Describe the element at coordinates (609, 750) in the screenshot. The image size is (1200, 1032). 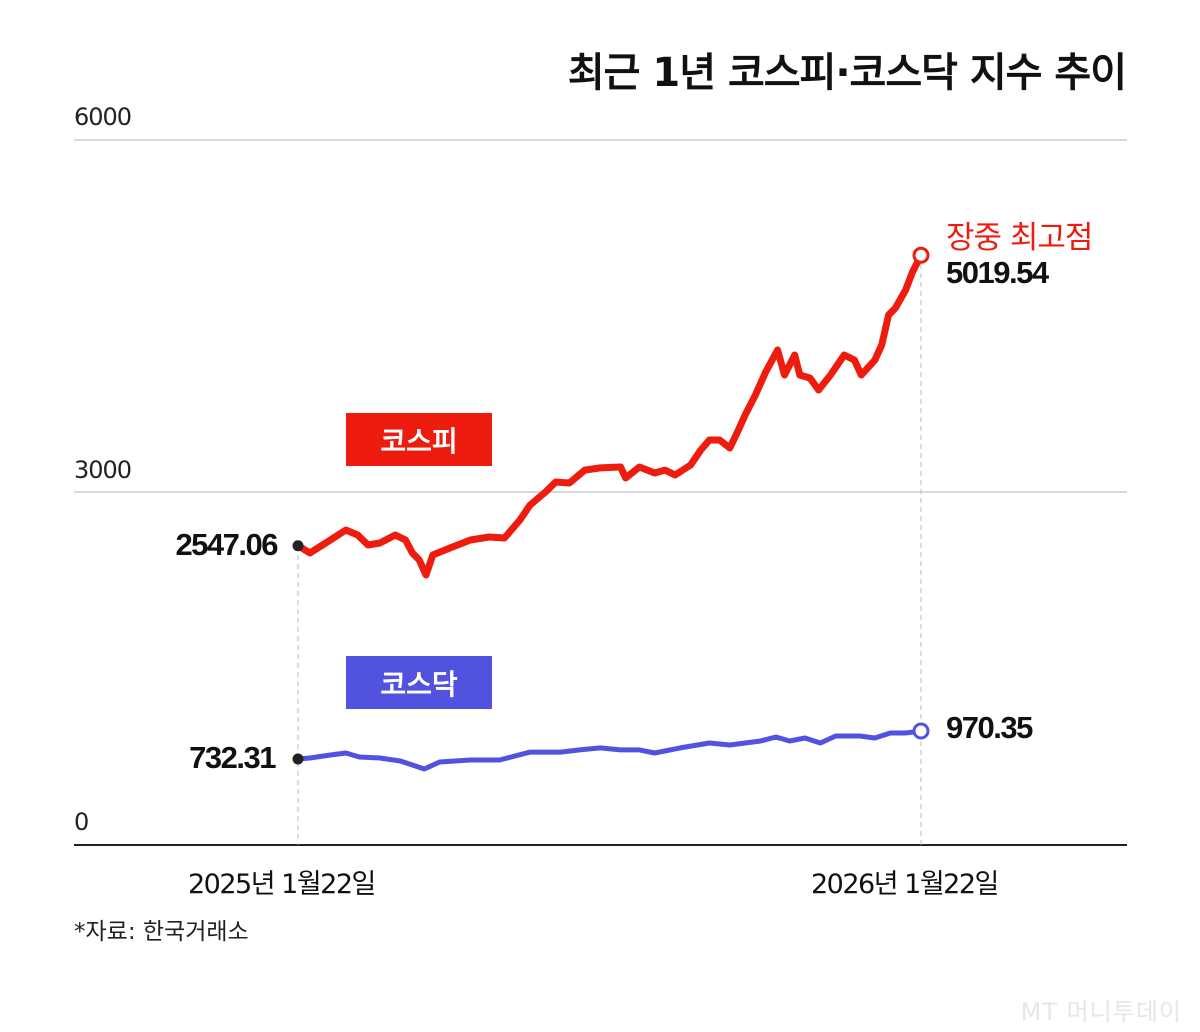
I see `kosdaq-line` at that location.